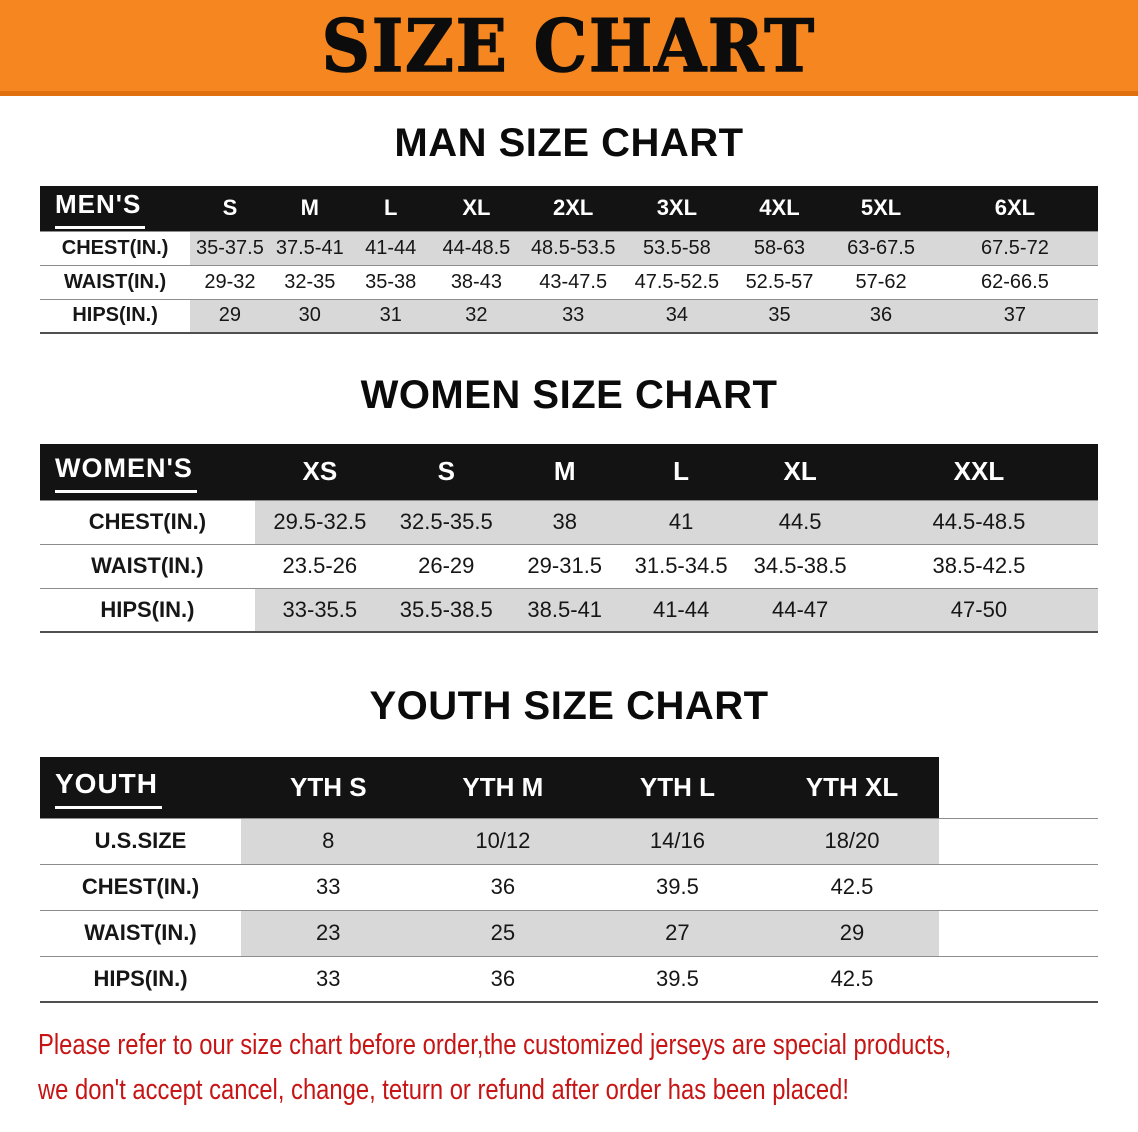 The width and height of the screenshot is (1138, 1132). Describe the element at coordinates (676, 315) in the screenshot. I see `size-value-cell: 34` at that location.